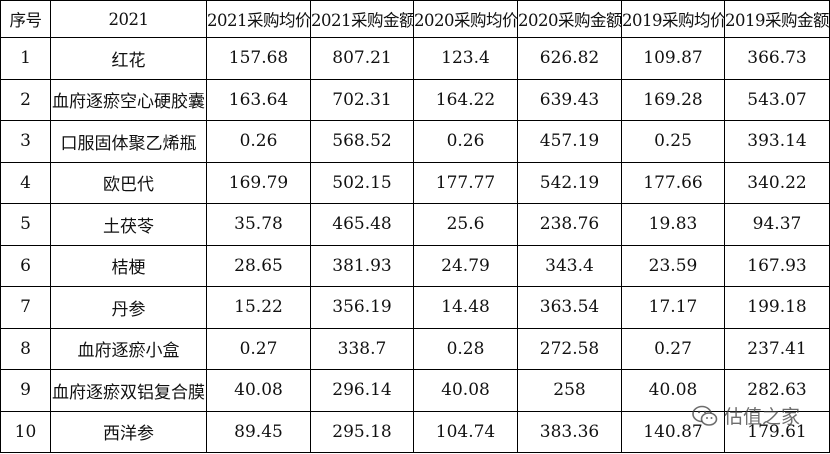 The width and height of the screenshot is (830, 454). I want to click on header-cell: 2019采购金额, so click(777, 19).